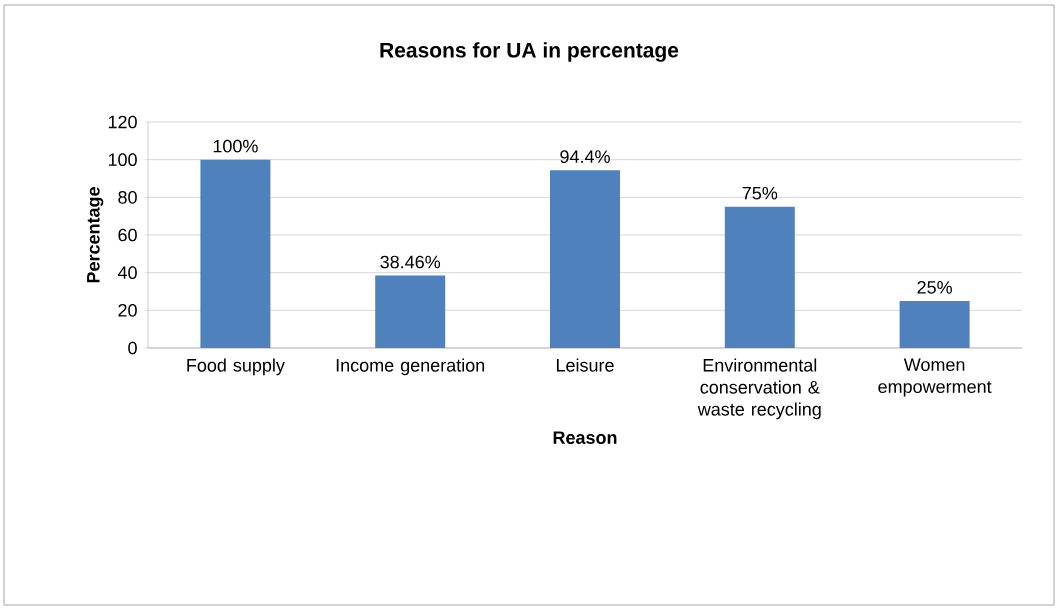 This screenshot has height=609, width=1059. What do you see at coordinates (759, 389) in the screenshot?
I see `x-tick-label: Environmental conservation & waste recycling` at bounding box center [759, 389].